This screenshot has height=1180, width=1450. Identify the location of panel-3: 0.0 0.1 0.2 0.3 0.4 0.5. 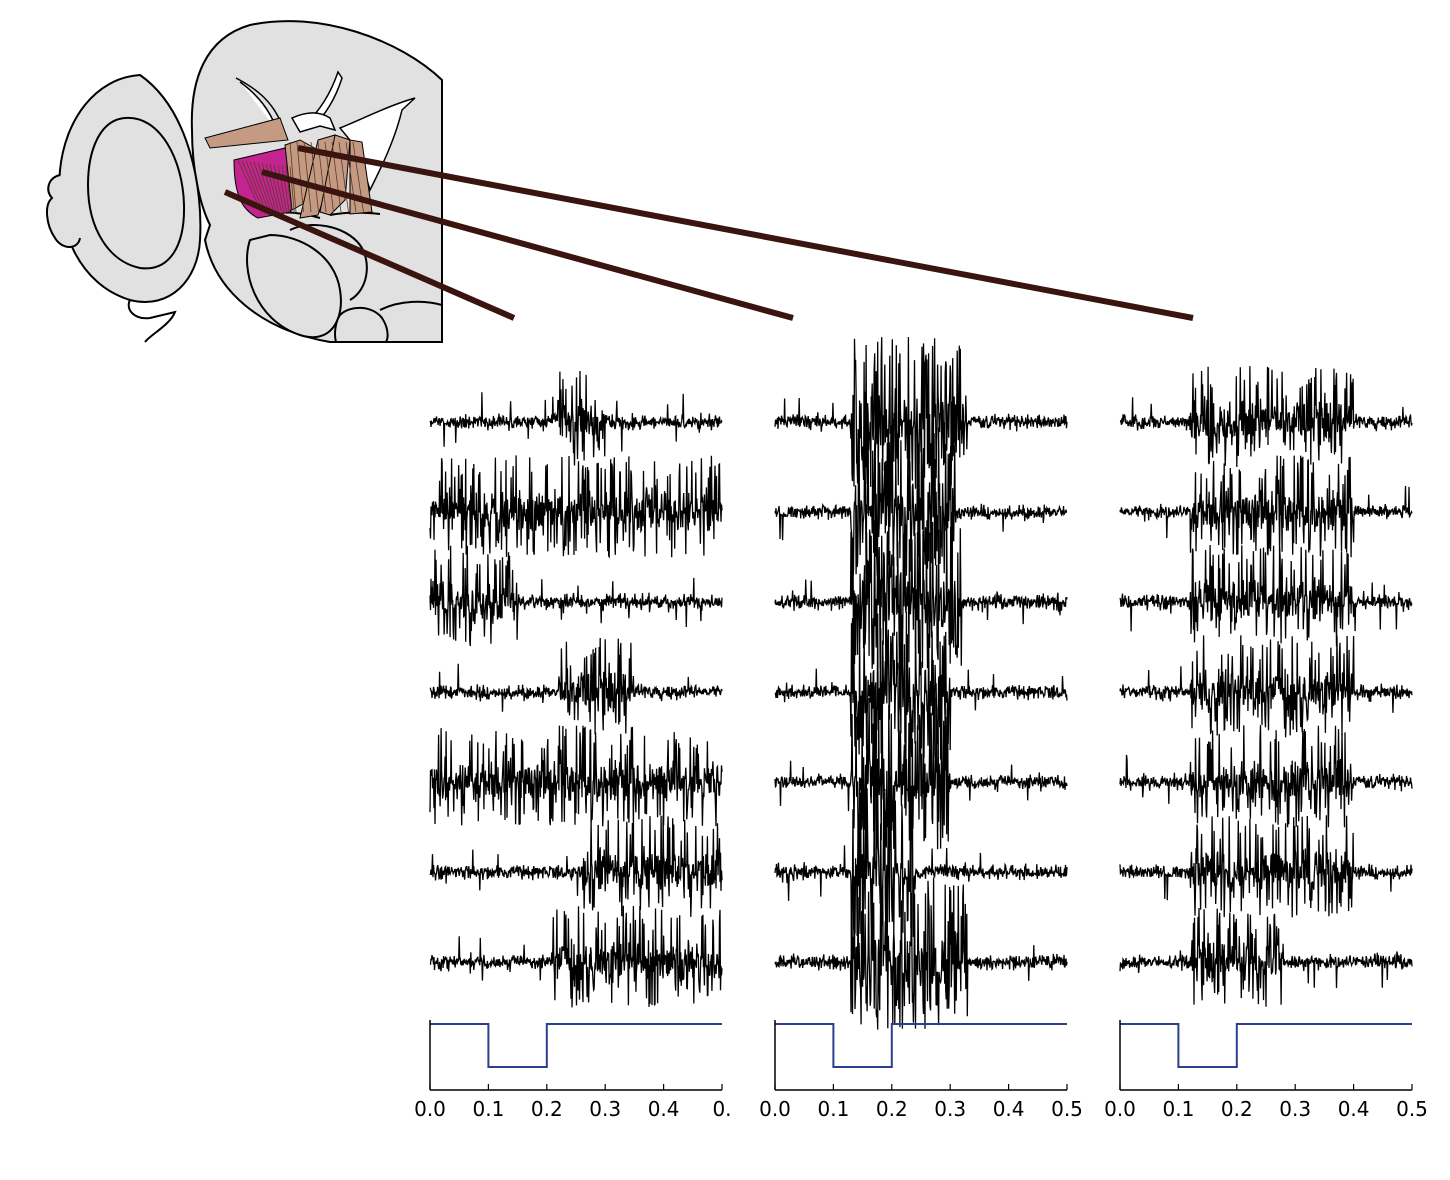
(1266, 743).